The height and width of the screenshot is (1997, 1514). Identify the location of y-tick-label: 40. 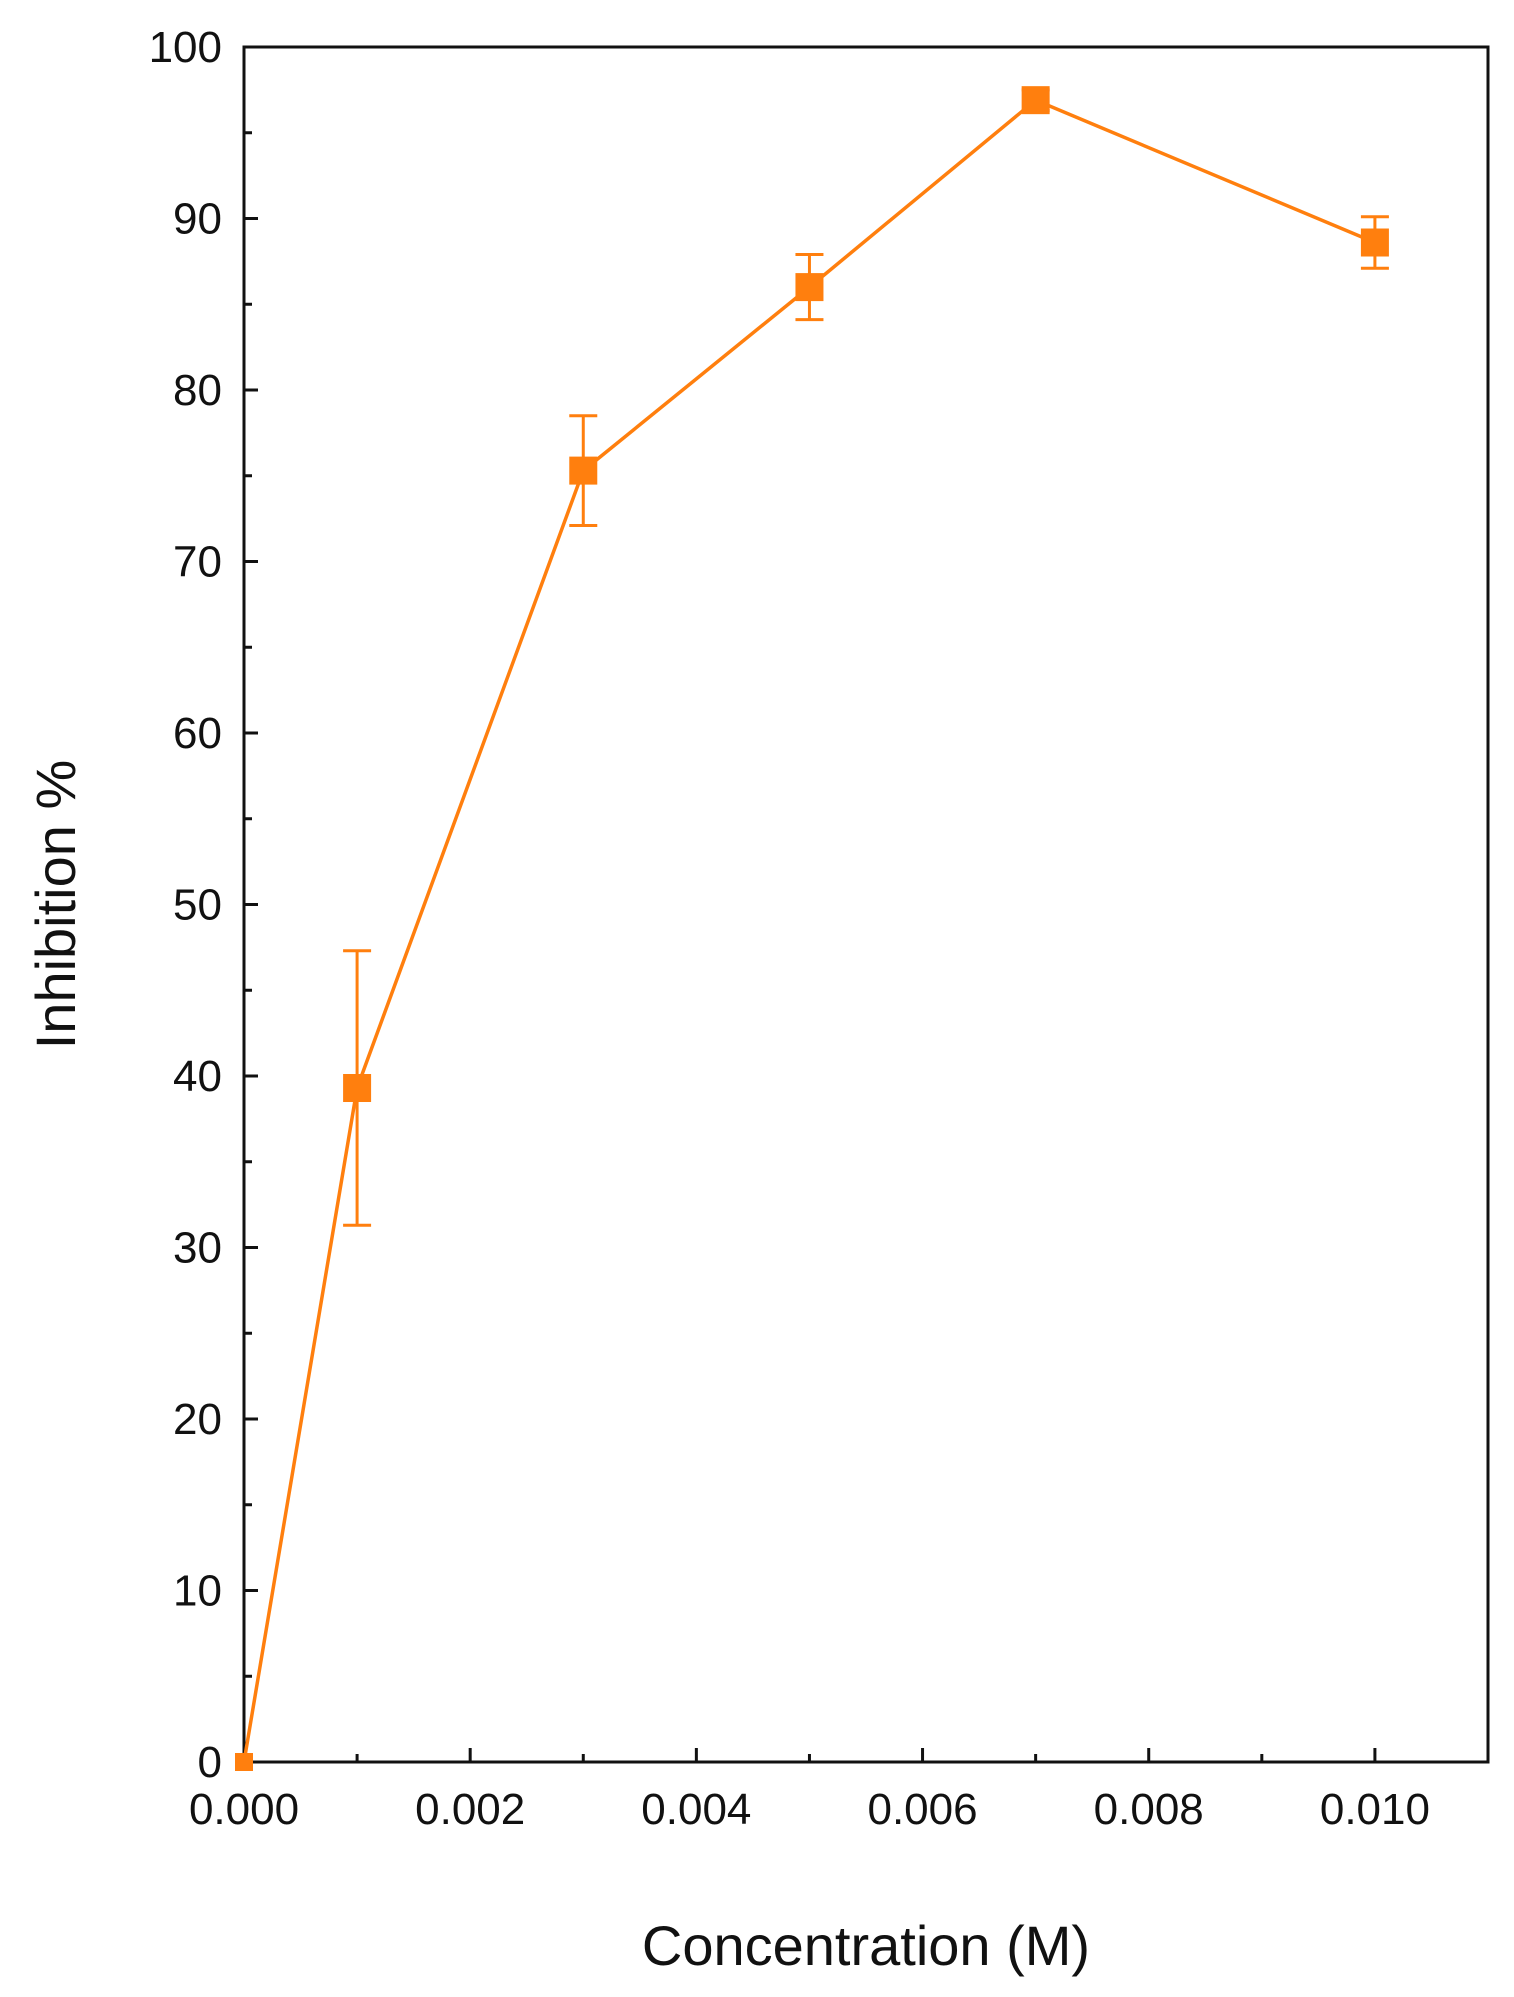
(197, 1076).